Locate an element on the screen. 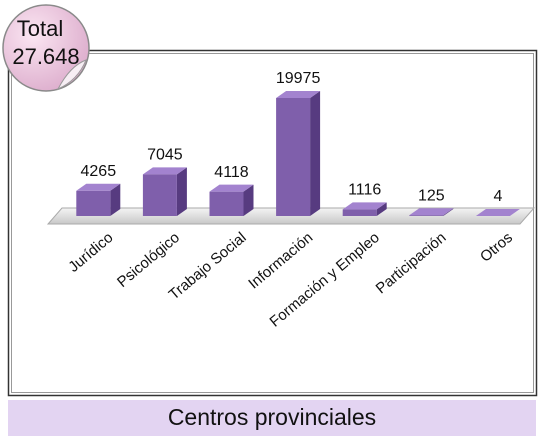 This screenshot has height=436, width=544. caption-bar is located at coordinates (272, 418).